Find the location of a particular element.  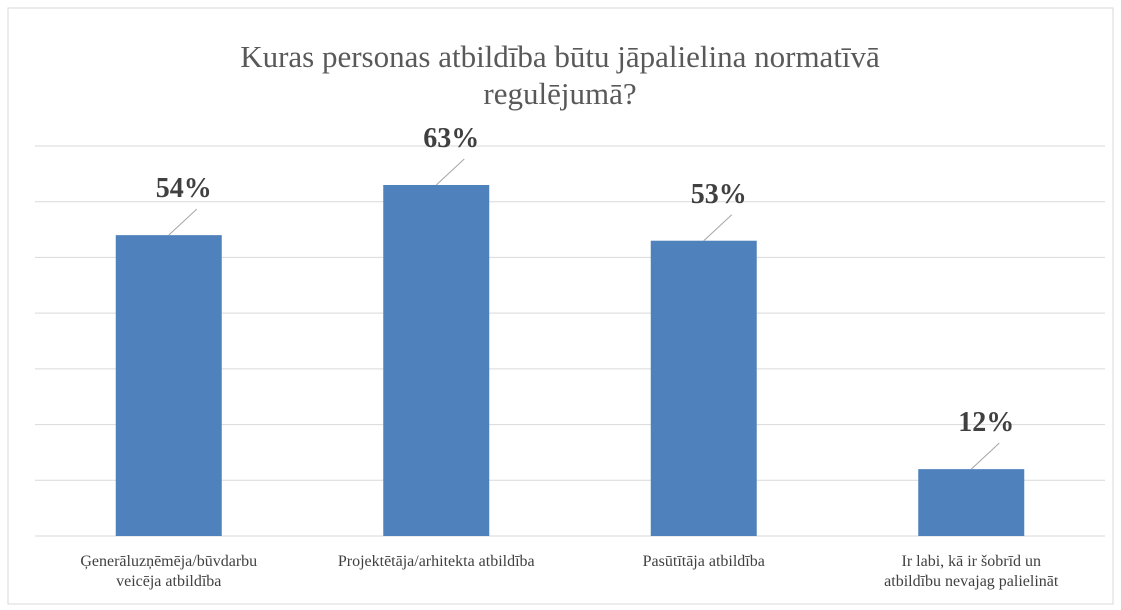

data-label: 63% is located at coordinates (451, 138).